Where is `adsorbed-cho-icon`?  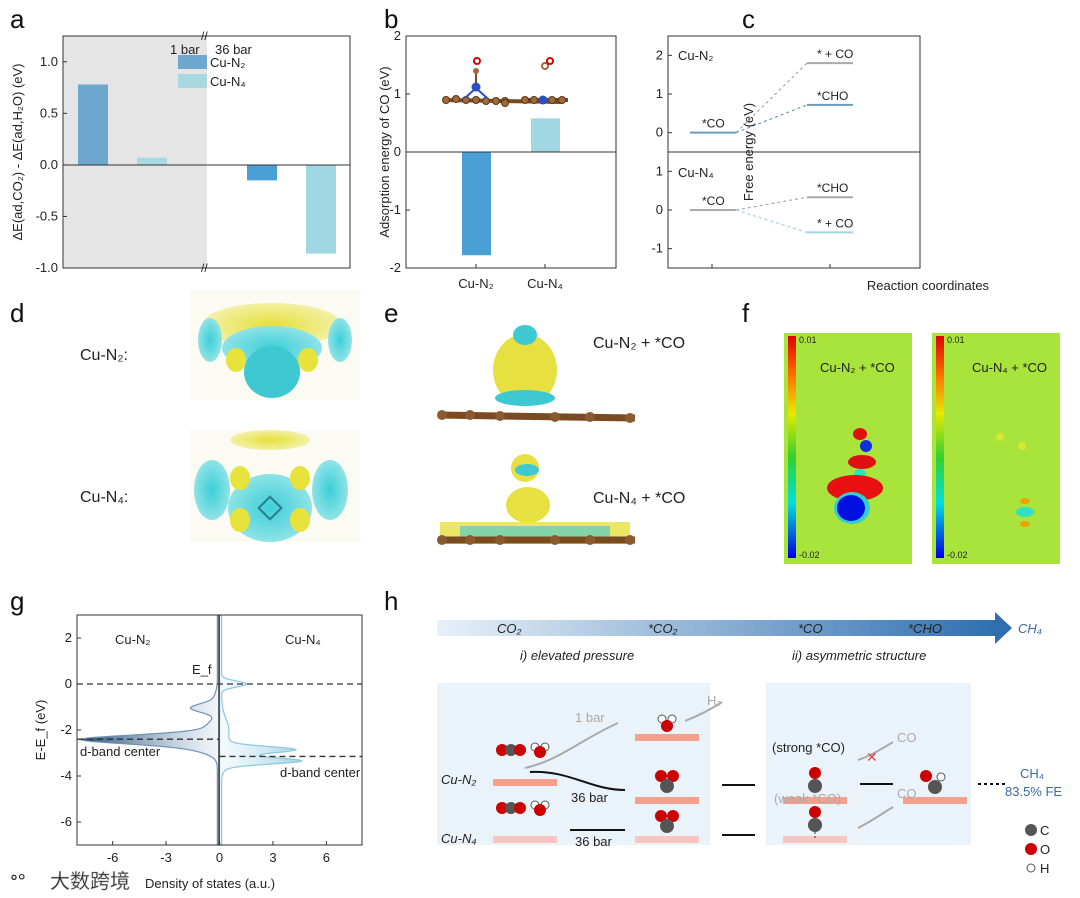 adsorbed-cho-icon is located at coordinates (933, 782).